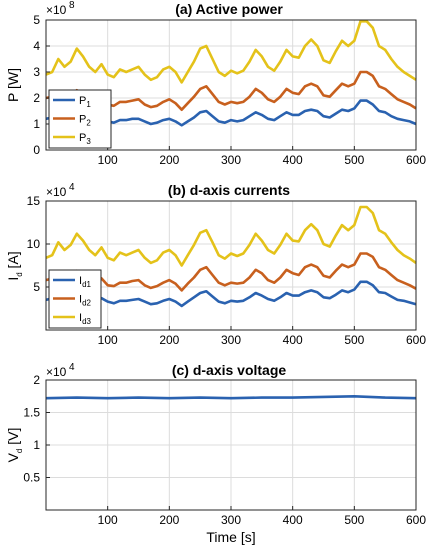 This screenshot has height=550, width=429. I want to click on panel-c-multiplier: ×10 4, so click(60, 370).